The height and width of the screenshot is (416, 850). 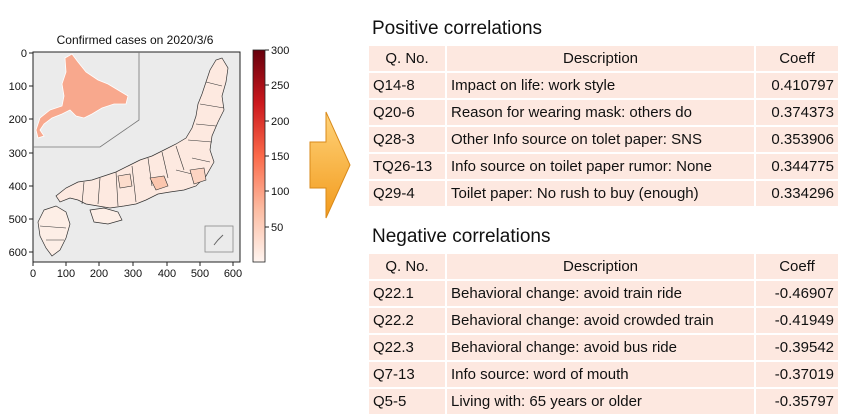 What do you see at coordinates (24, 54) in the screenshot?
I see `y-tick-label: 0` at bounding box center [24, 54].